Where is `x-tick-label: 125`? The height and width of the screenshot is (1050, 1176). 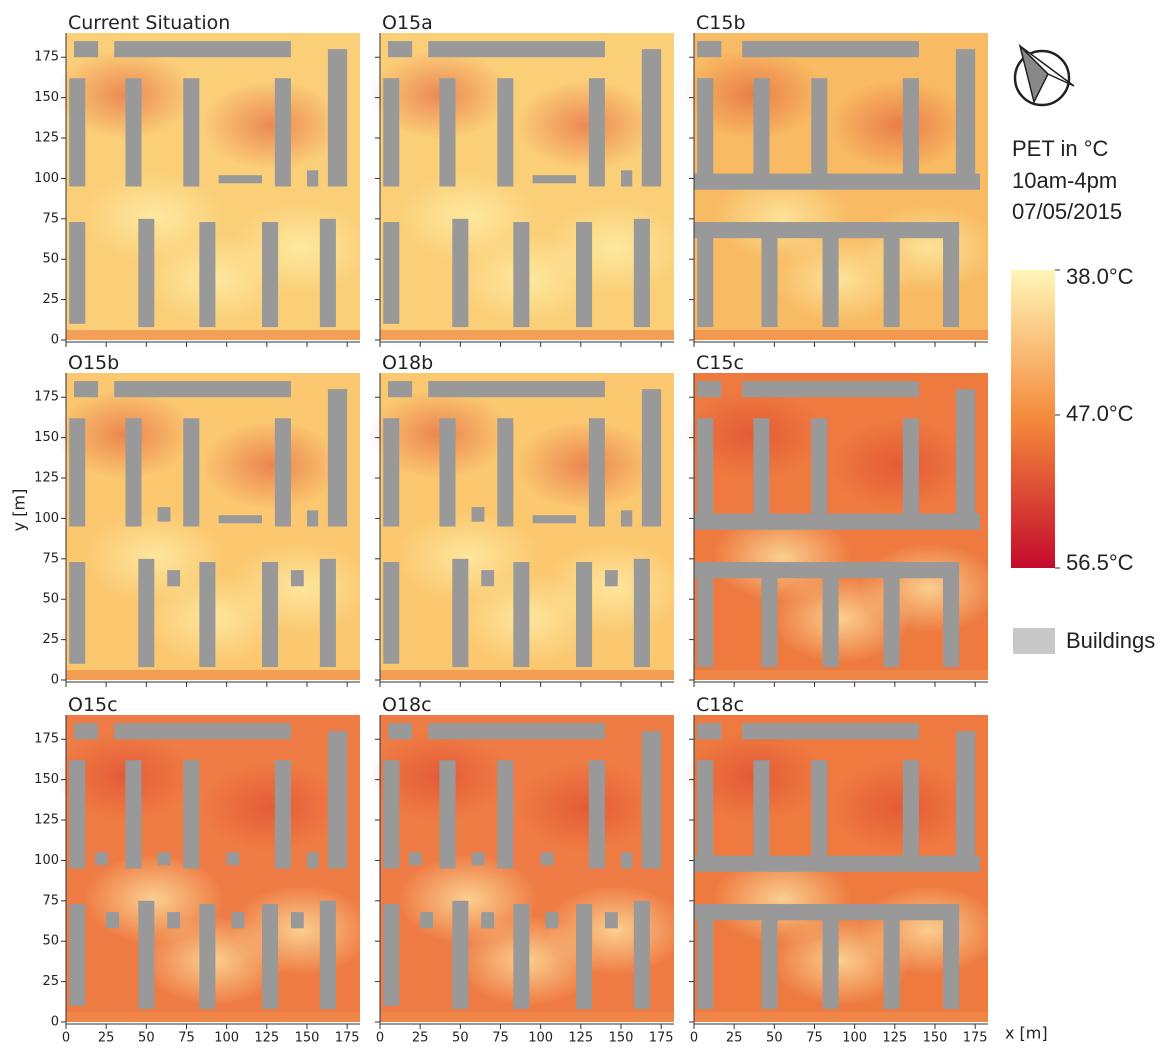
x-tick-label: 125 is located at coordinates (894, 1038).